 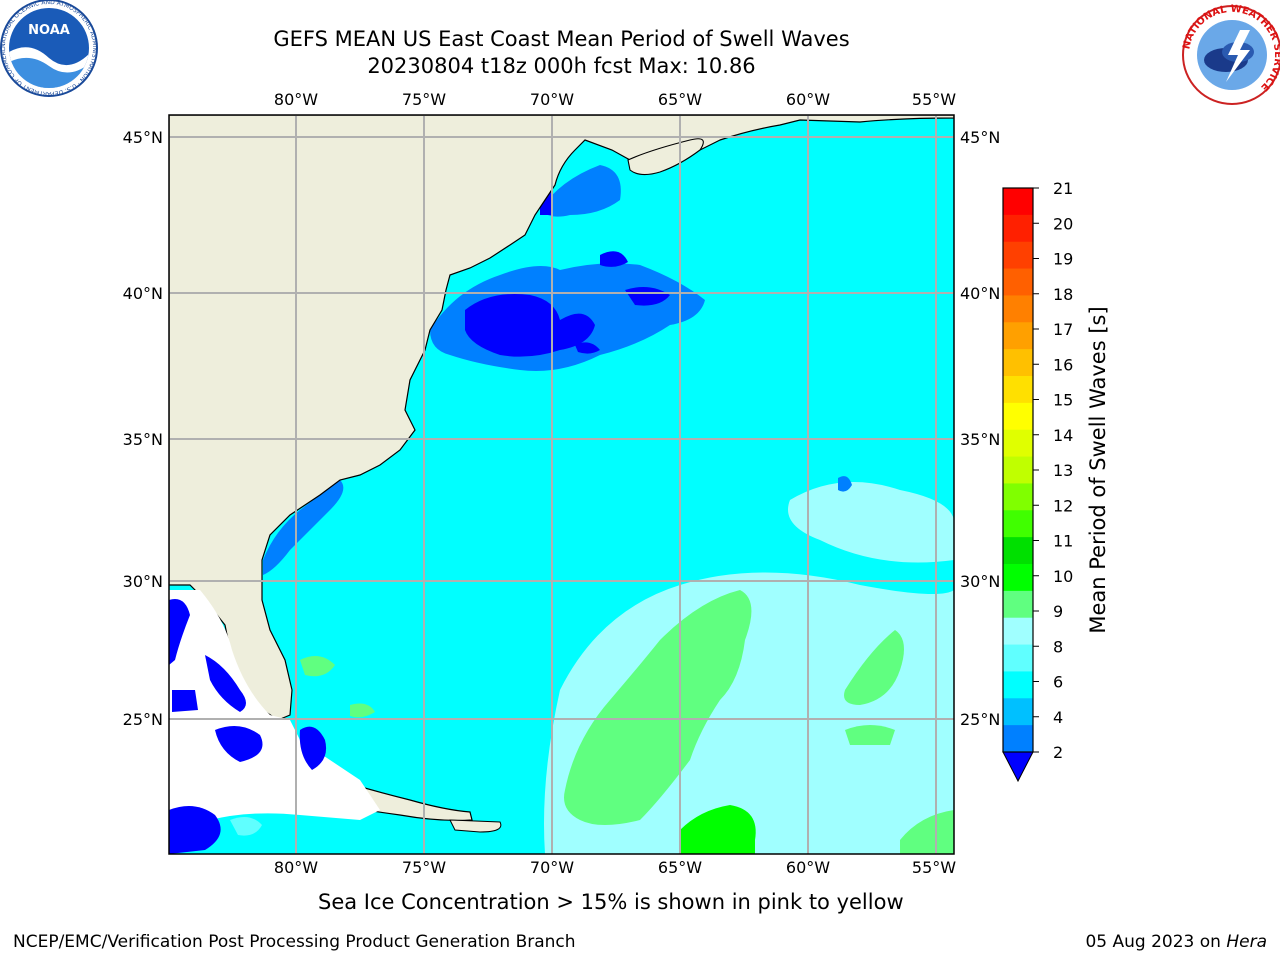 What do you see at coordinates (1153, 942) in the screenshot?
I see `date-value: 05 Aug 2023 on` at bounding box center [1153, 942].